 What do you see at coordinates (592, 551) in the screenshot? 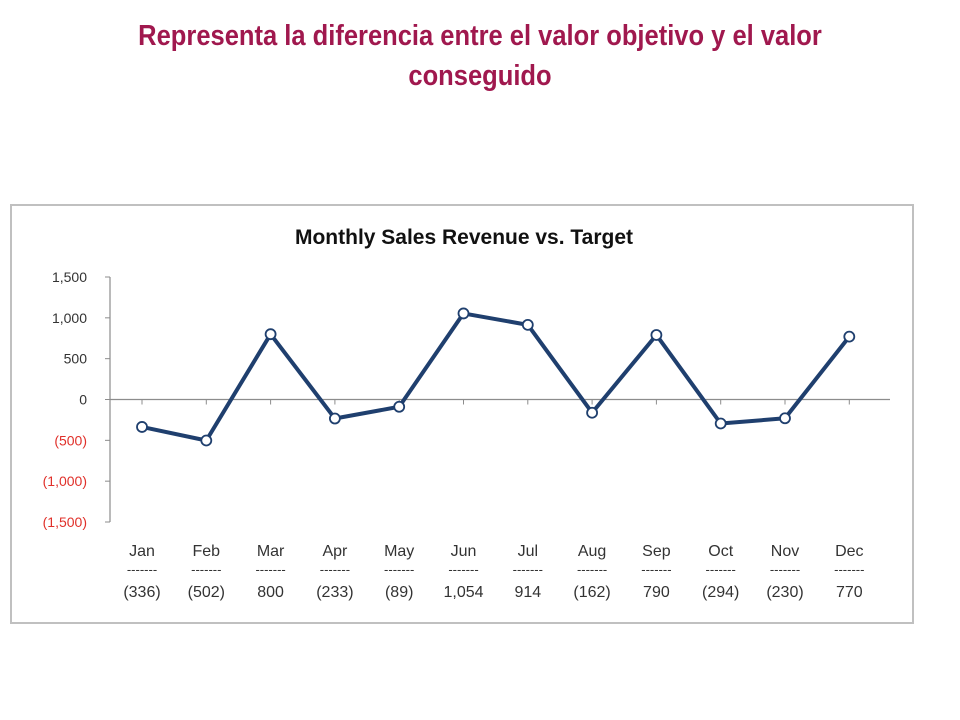
I see `x-category-label: Aug` at bounding box center [592, 551].